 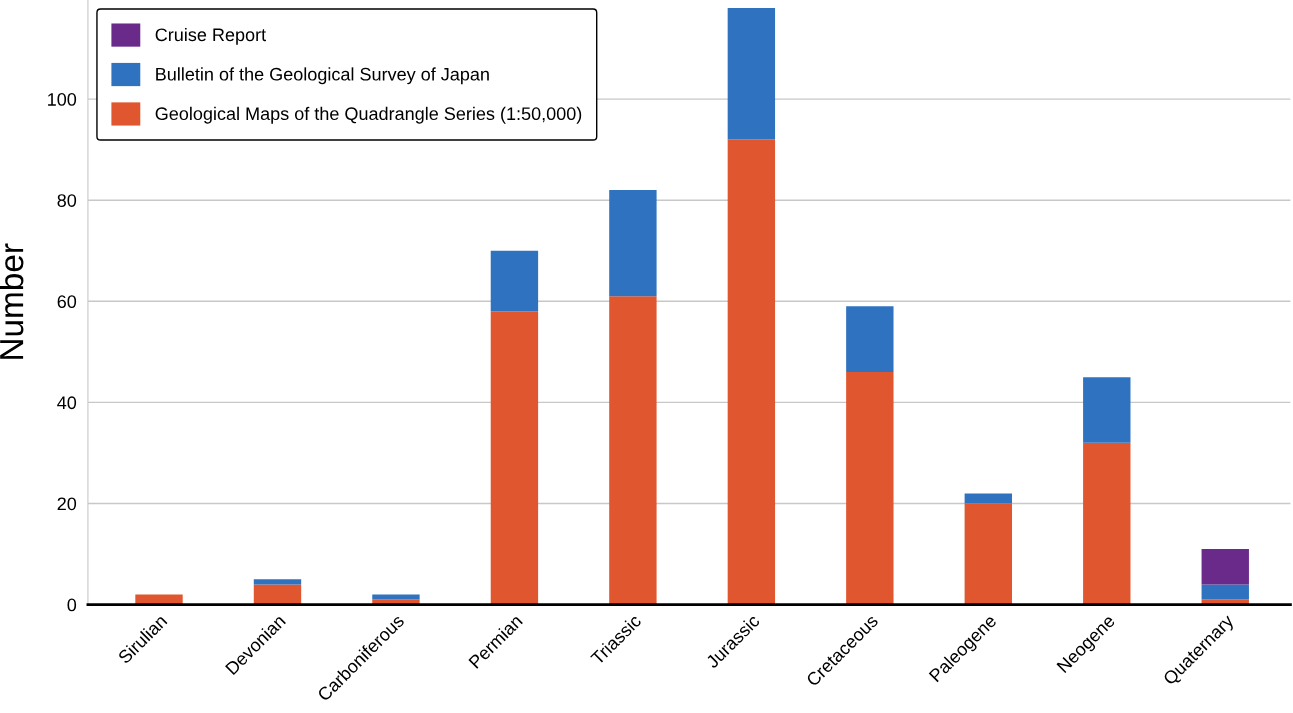 I want to click on legend-label: Geological Maps of the Quadrangle Series (1:50,000), so click(x=368, y=115).